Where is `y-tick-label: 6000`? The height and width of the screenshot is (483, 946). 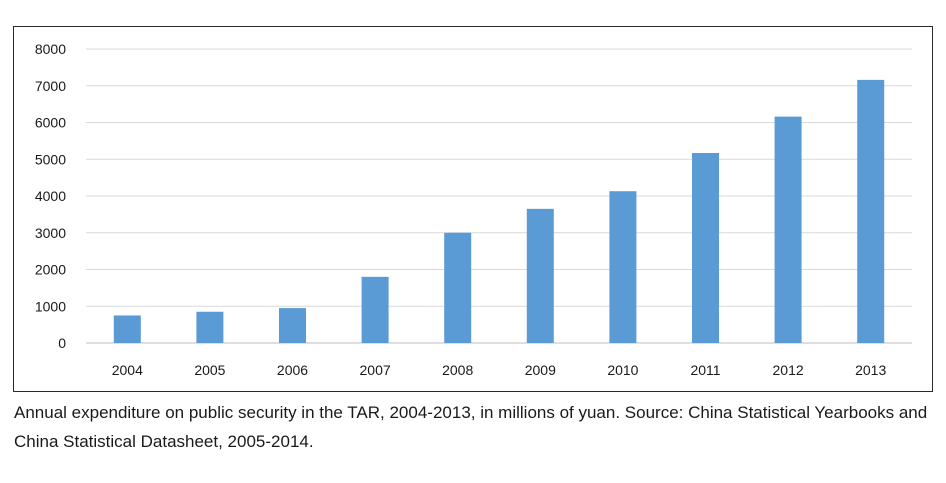
y-tick-label: 6000 is located at coordinates (50, 123).